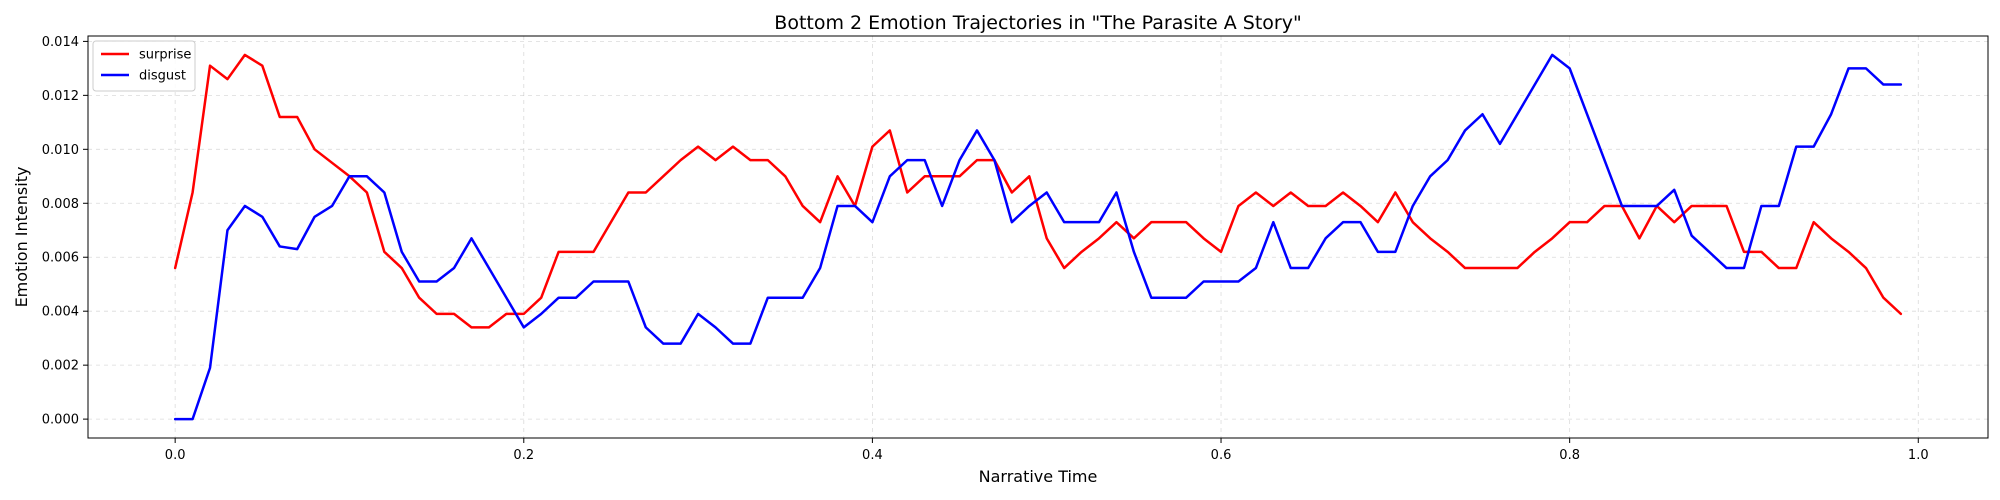  Describe the element at coordinates (872, 455) in the screenshot. I see `x-tick-label: 0.4` at that location.